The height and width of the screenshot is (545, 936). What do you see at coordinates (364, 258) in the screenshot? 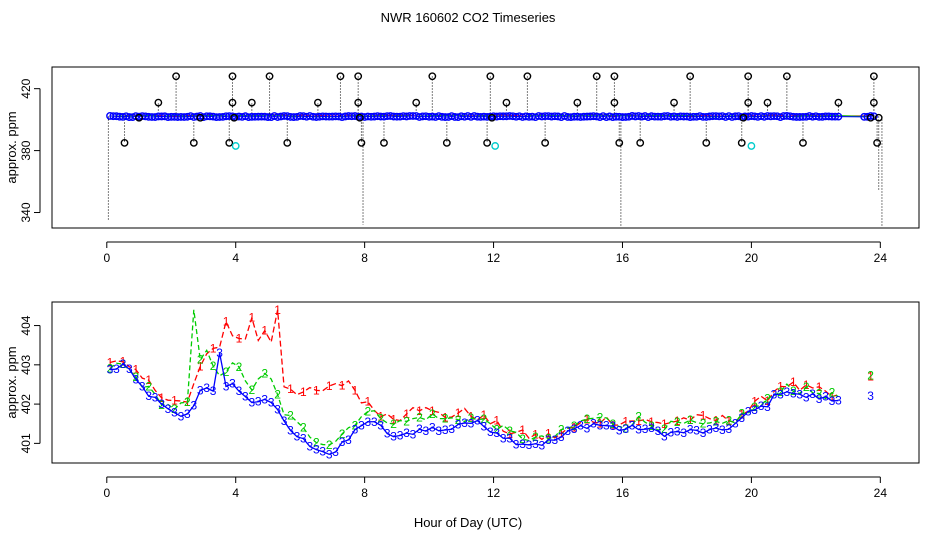
I see `top-x-tick-label: 8` at bounding box center [364, 258].